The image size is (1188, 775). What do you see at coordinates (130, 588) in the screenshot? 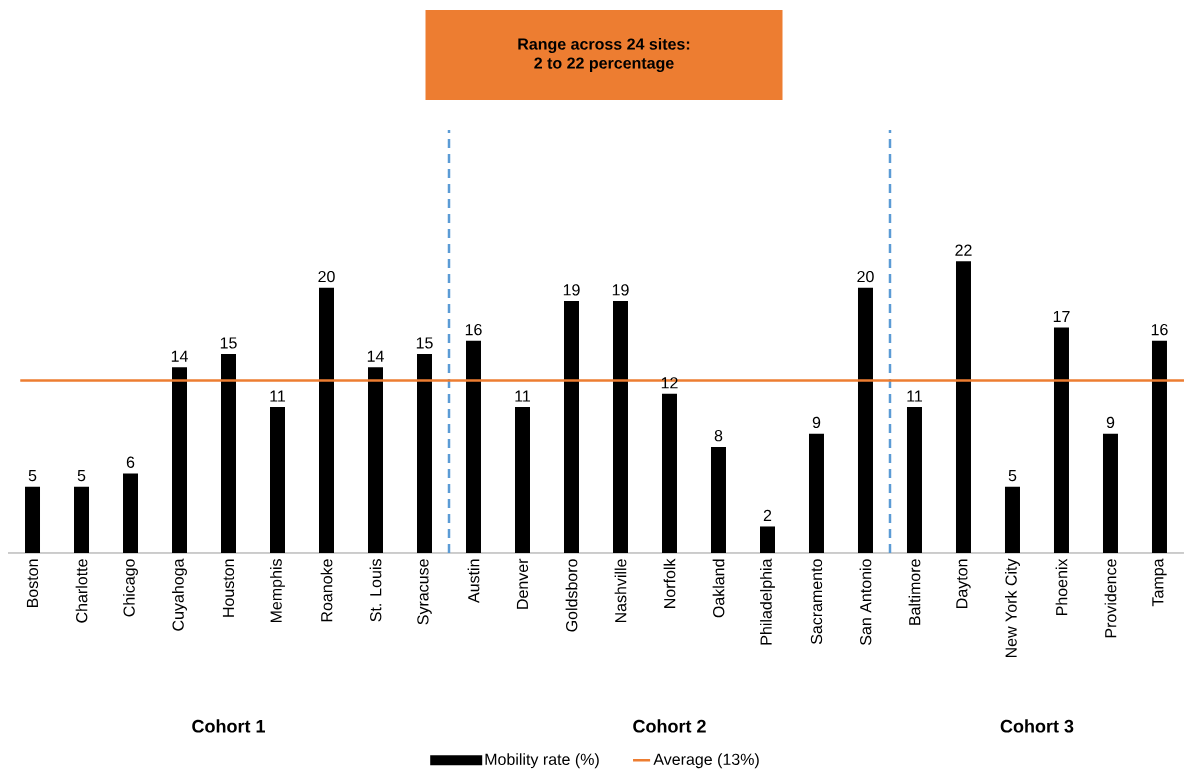
I see `x-tick-label: Chicago` at bounding box center [130, 588].